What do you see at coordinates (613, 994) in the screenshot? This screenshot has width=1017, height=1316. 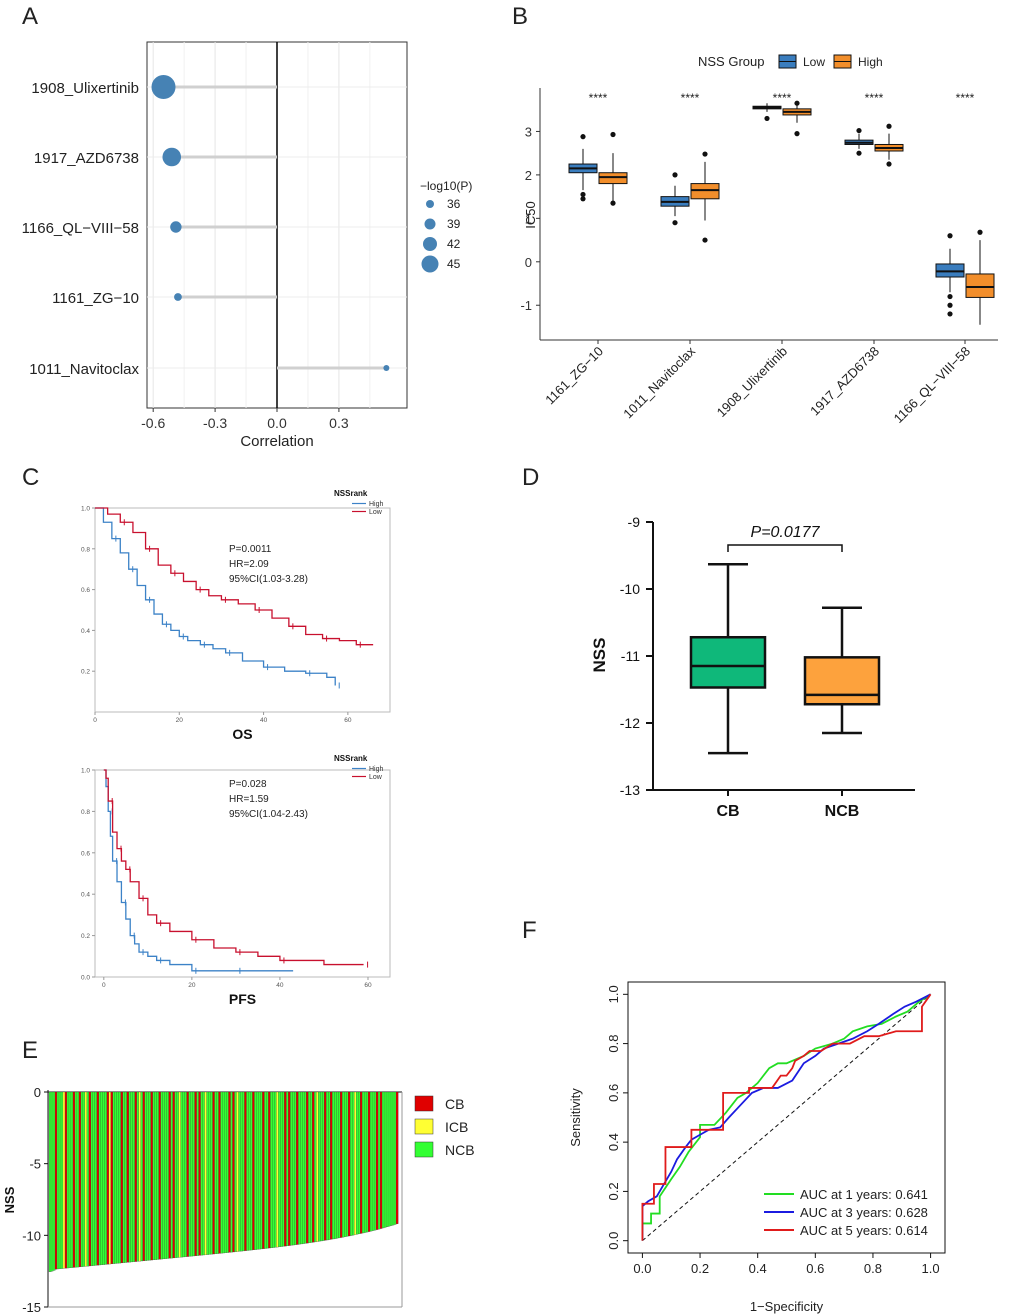 I see `y-tick-label: 1.0` at bounding box center [613, 994].